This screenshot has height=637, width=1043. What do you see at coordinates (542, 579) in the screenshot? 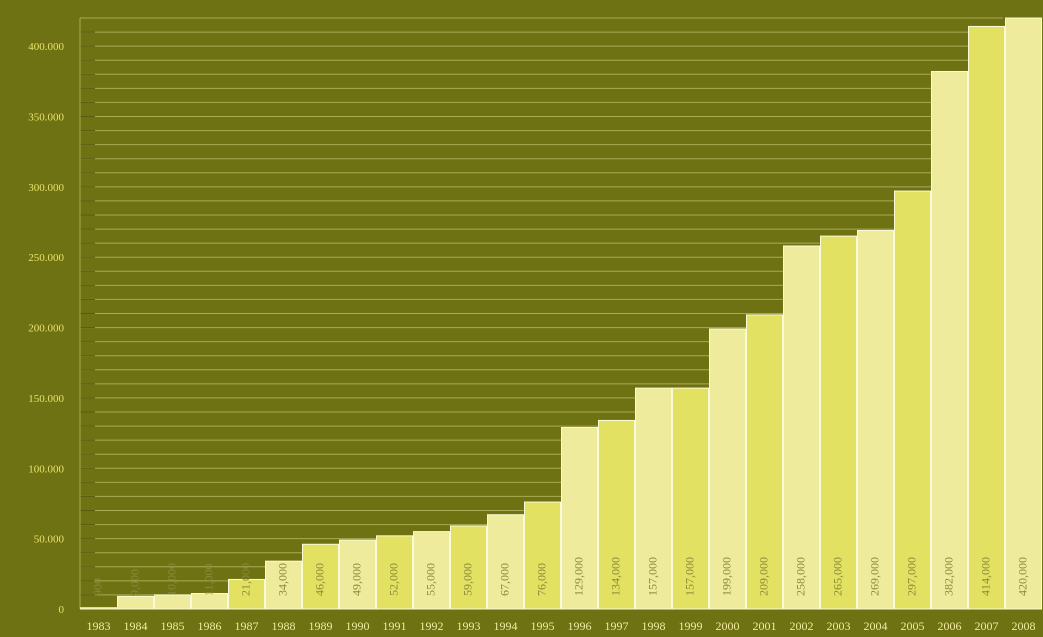
I see `bar-value-label: 76,000` at bounding box center [542, 579].